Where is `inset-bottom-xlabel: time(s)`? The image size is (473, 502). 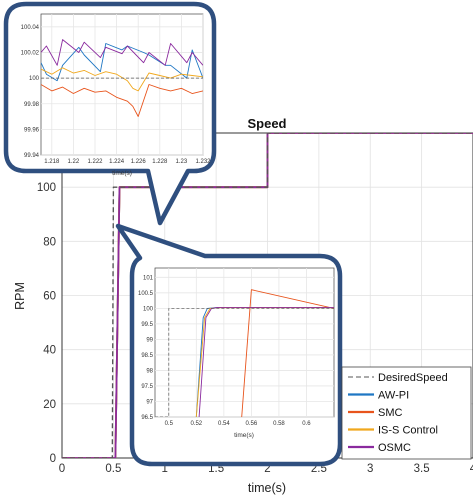 inset-bottom-xlabel: time(s) is located at coordinates (244, 435).